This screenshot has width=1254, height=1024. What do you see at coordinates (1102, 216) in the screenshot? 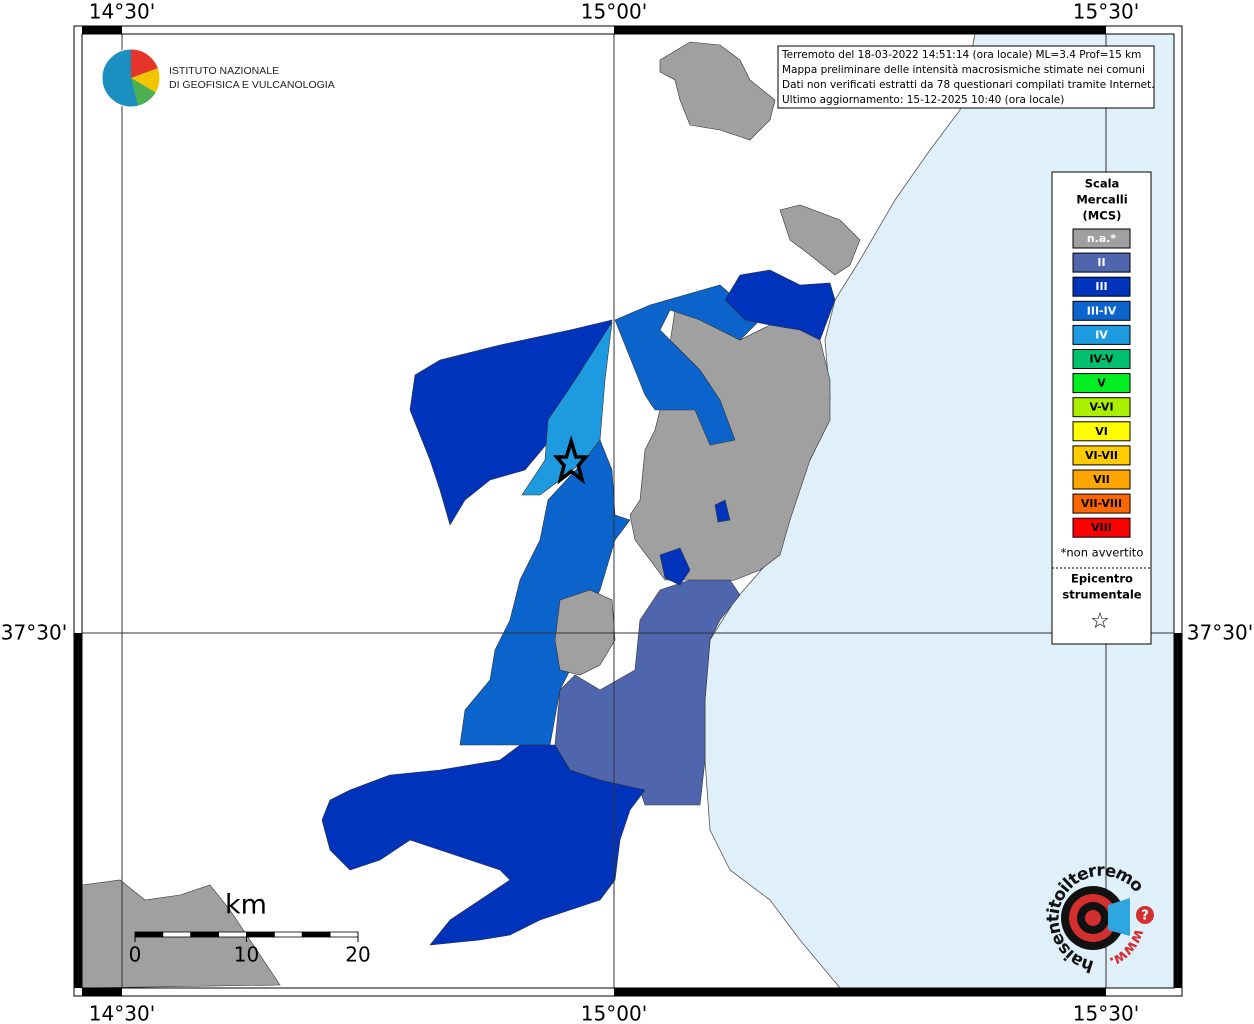
I see `legend-title: (MCS)` at bounding box center [1102, 216].